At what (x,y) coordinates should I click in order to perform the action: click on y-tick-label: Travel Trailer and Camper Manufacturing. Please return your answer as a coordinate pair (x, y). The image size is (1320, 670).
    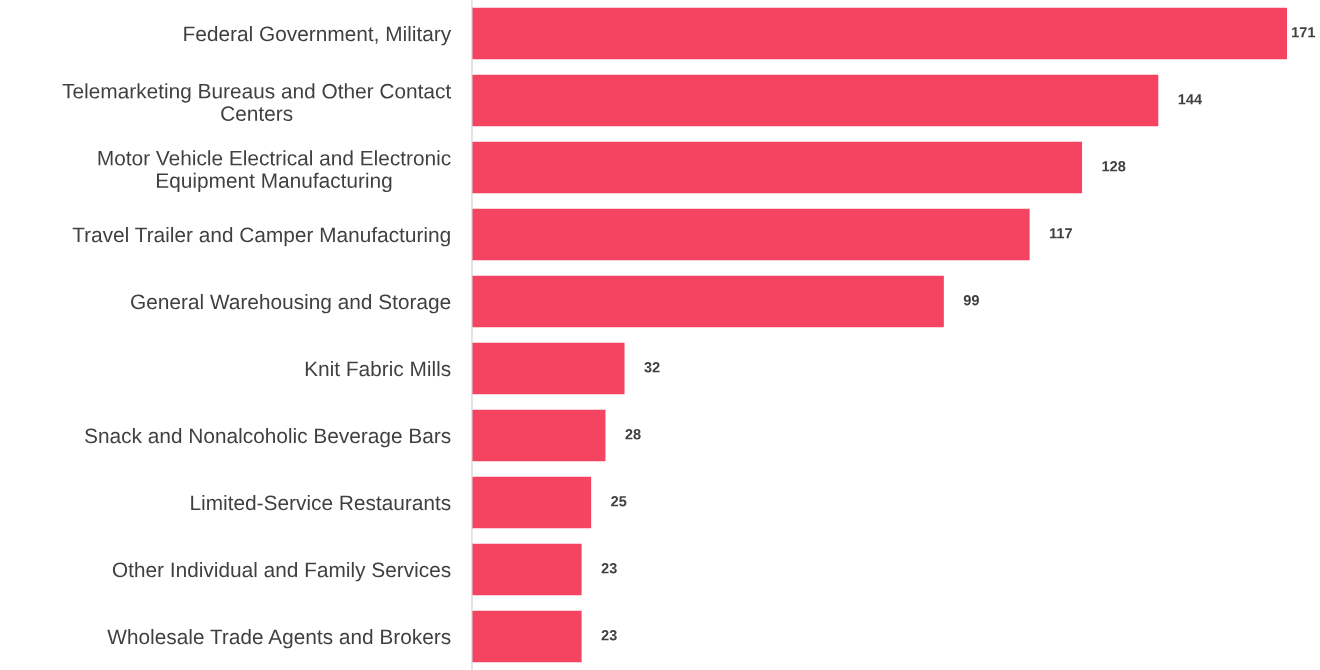
    Looking at the image, I should click on (261, 236).